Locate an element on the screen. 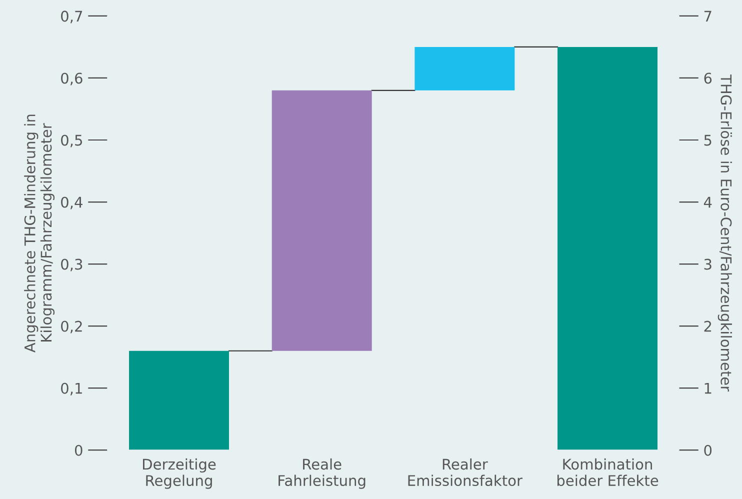 Image resolution: width=742 pixels, height=499 pixels. x-tick-label: Reale Fahrleistung is located at coordinates (322, 473).